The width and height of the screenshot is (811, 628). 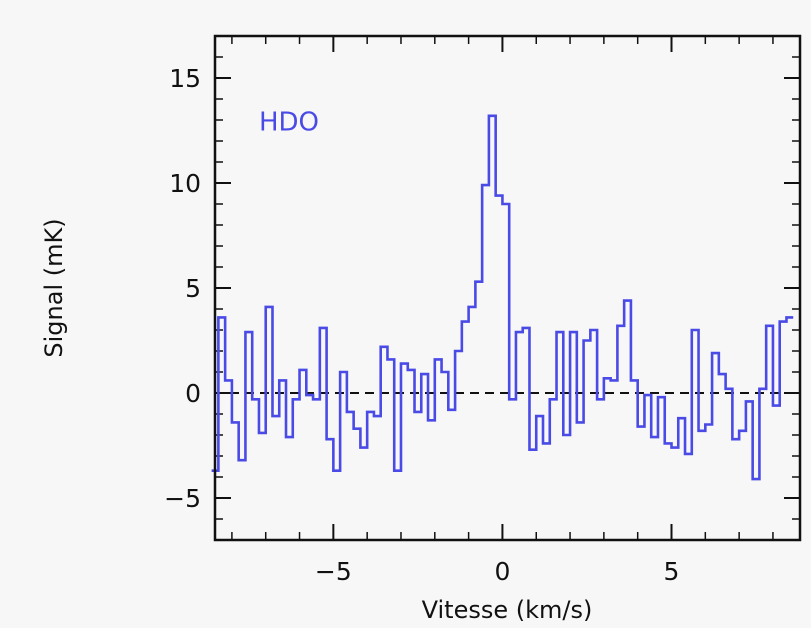 What do you see at coordinates (193, 393) in the screenshot?
I see `y-tick-label: 0` at bounding box center [193, 393].